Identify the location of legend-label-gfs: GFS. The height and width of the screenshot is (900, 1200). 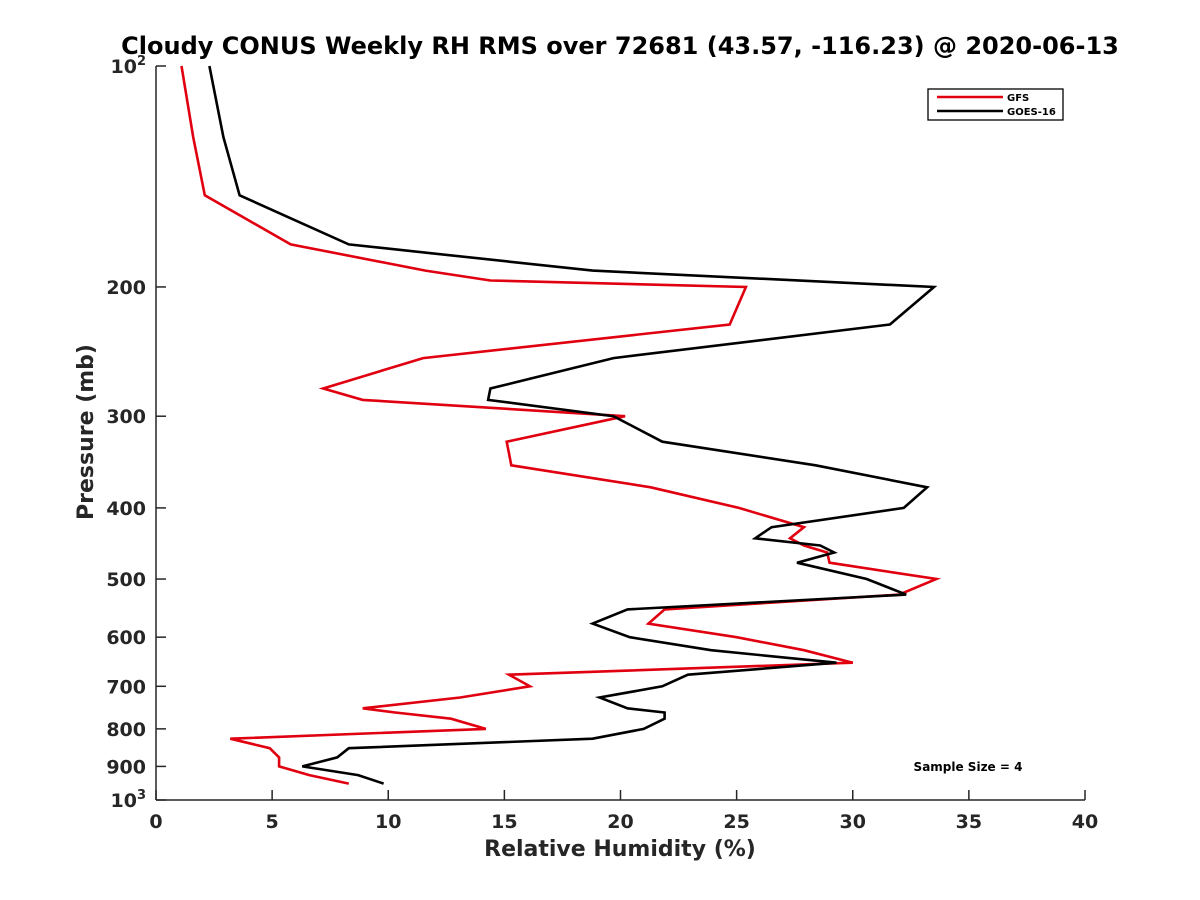
(1018, 98).